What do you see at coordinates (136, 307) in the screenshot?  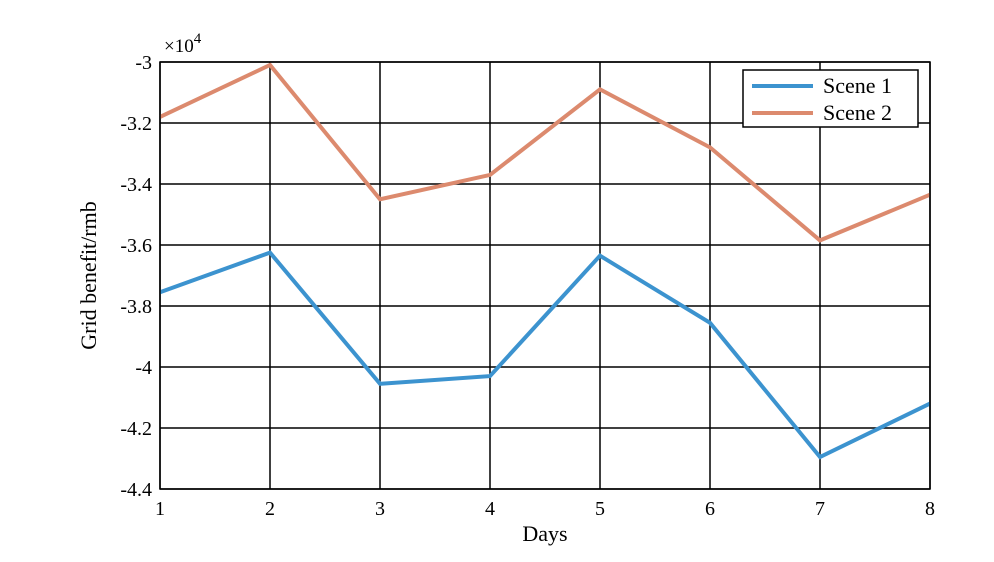 I see `y-tick-label-4: -3.8` at bounding box center [136, 307].